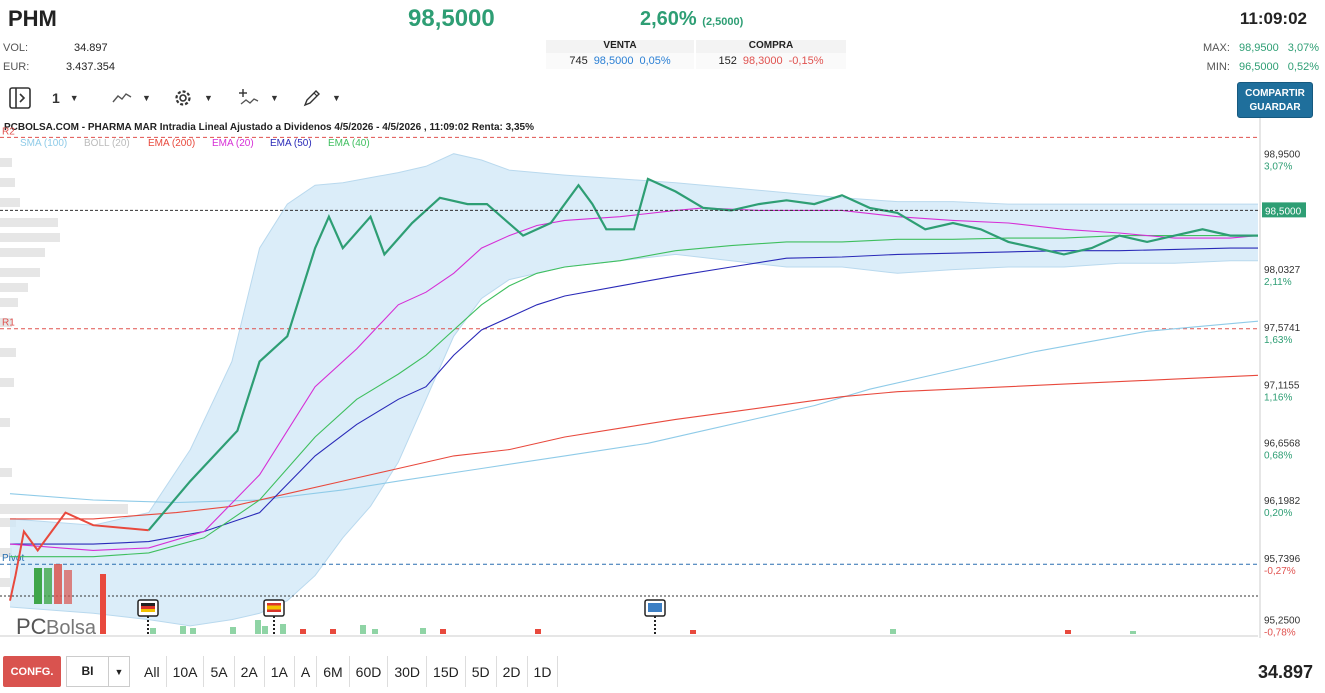 This screenshot has height=693, width=1325. Describe the element at coordinates (1278, 340) in the screenshot. I see `percent-tick-label: 1,63%` at that location.